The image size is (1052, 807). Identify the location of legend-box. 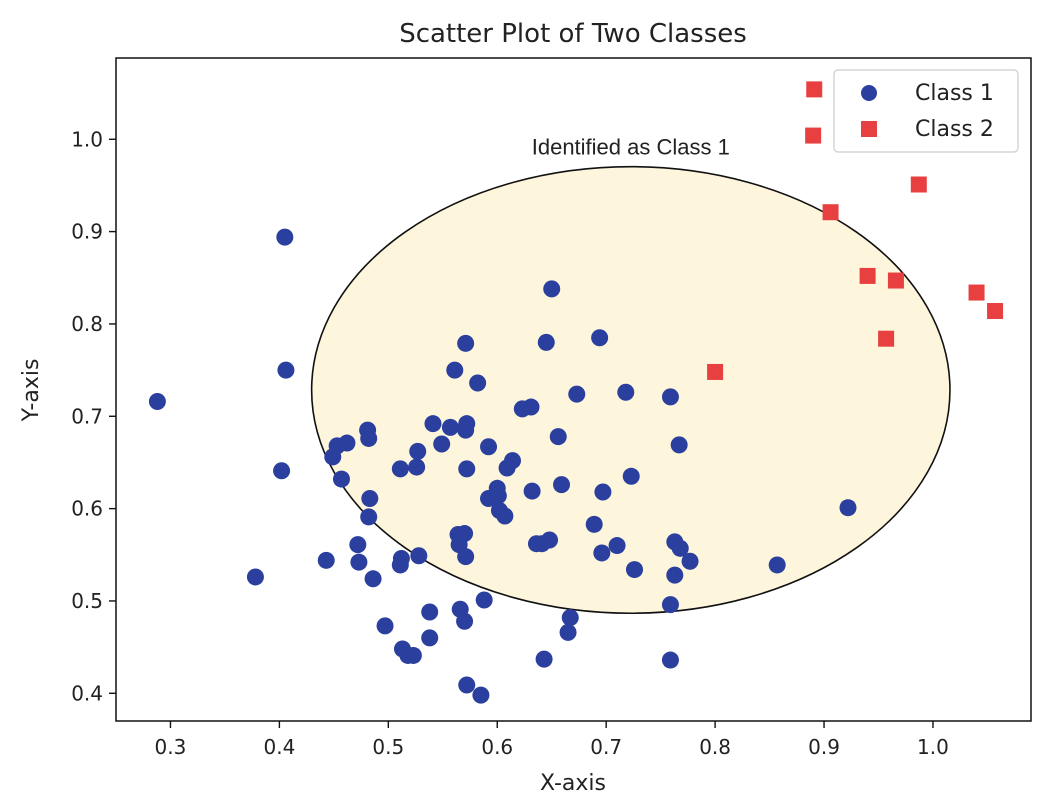
(926, 111).